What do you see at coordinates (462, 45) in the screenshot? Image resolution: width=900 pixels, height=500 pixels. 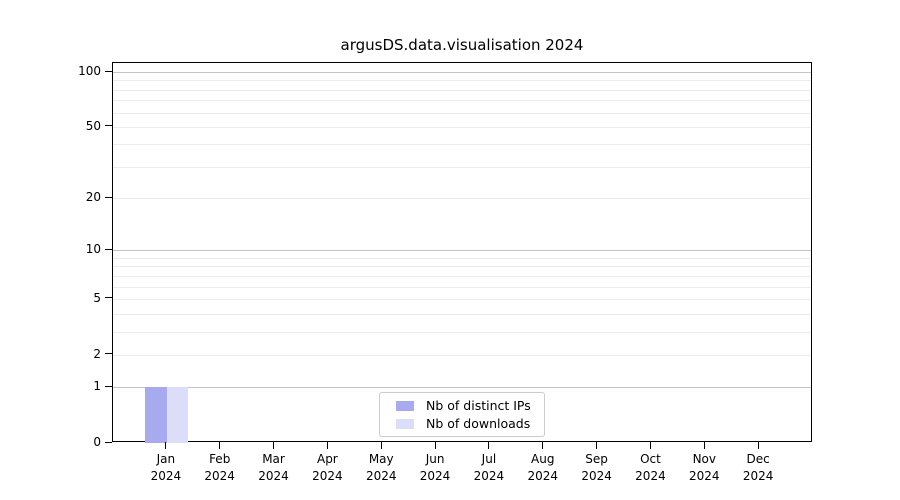 I see `chart-title: argusDS.data.visualisation 2024` at bounding box center [462, 45].